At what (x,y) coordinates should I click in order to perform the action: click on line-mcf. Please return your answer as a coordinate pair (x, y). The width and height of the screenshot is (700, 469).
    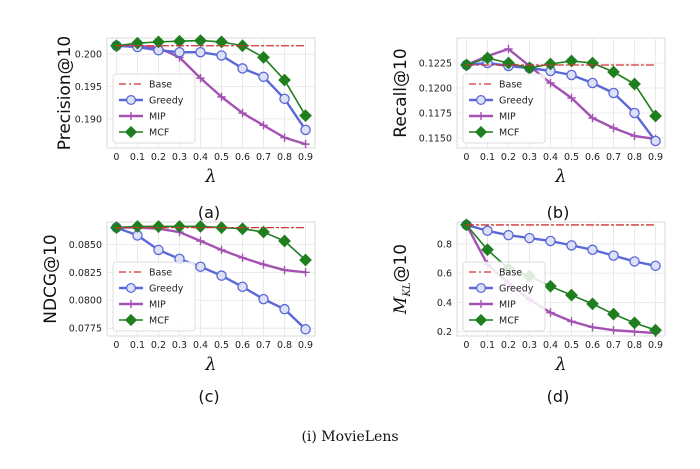
    Looking at the image, I should click on (211, 78).